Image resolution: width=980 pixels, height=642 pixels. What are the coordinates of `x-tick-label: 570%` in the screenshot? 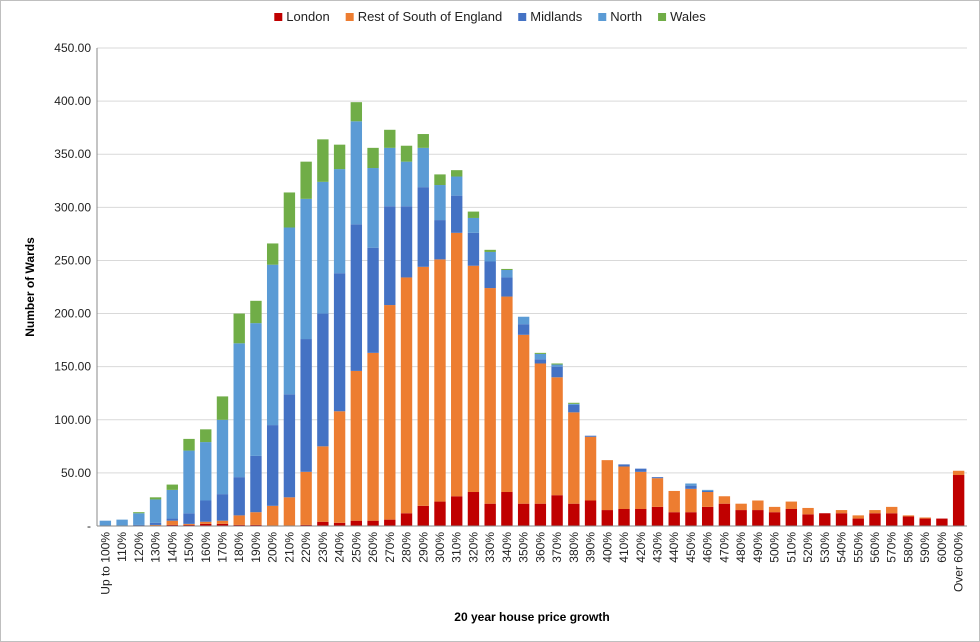 It's located at (892, 547).